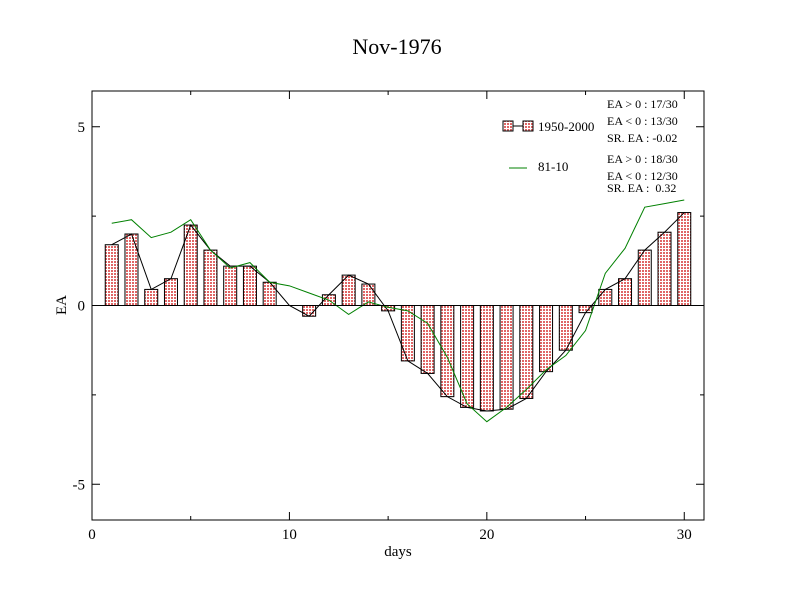  I want to click on x-tick-label-30: 30, so click(684, 535).